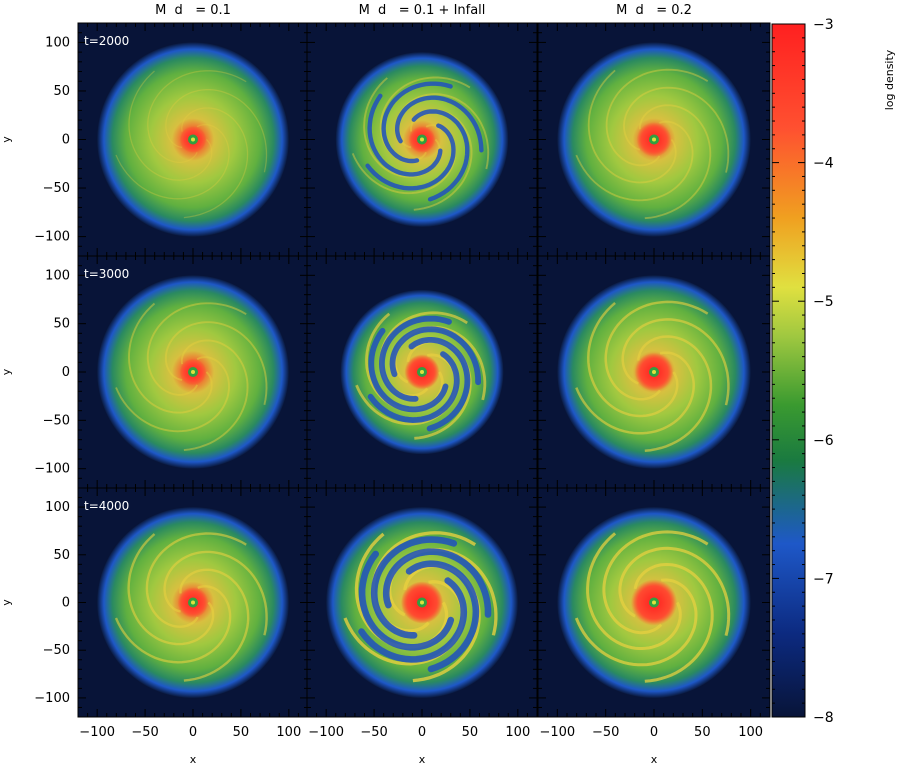  I want to click on panel-r2-c1, so click(422, 602).